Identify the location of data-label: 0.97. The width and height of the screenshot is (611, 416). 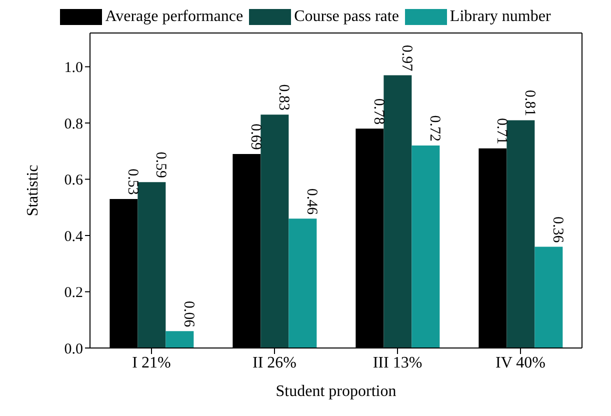
(406, 58).